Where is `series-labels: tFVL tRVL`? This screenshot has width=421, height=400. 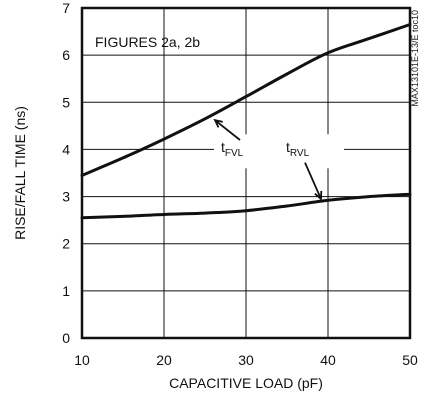 series-labels: tFVL tRVL is located at coordinates (278, 159).